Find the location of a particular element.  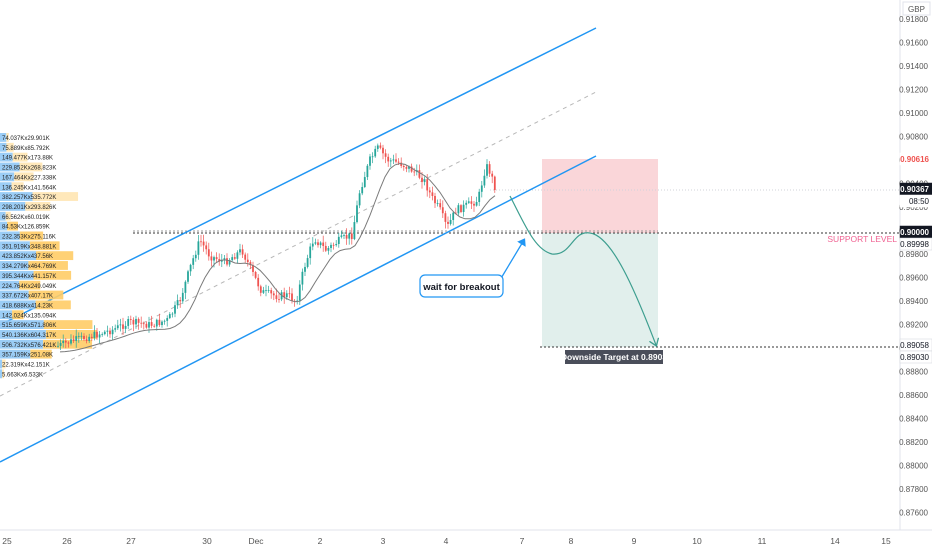

callout-box is located at coordinates (461, 286).